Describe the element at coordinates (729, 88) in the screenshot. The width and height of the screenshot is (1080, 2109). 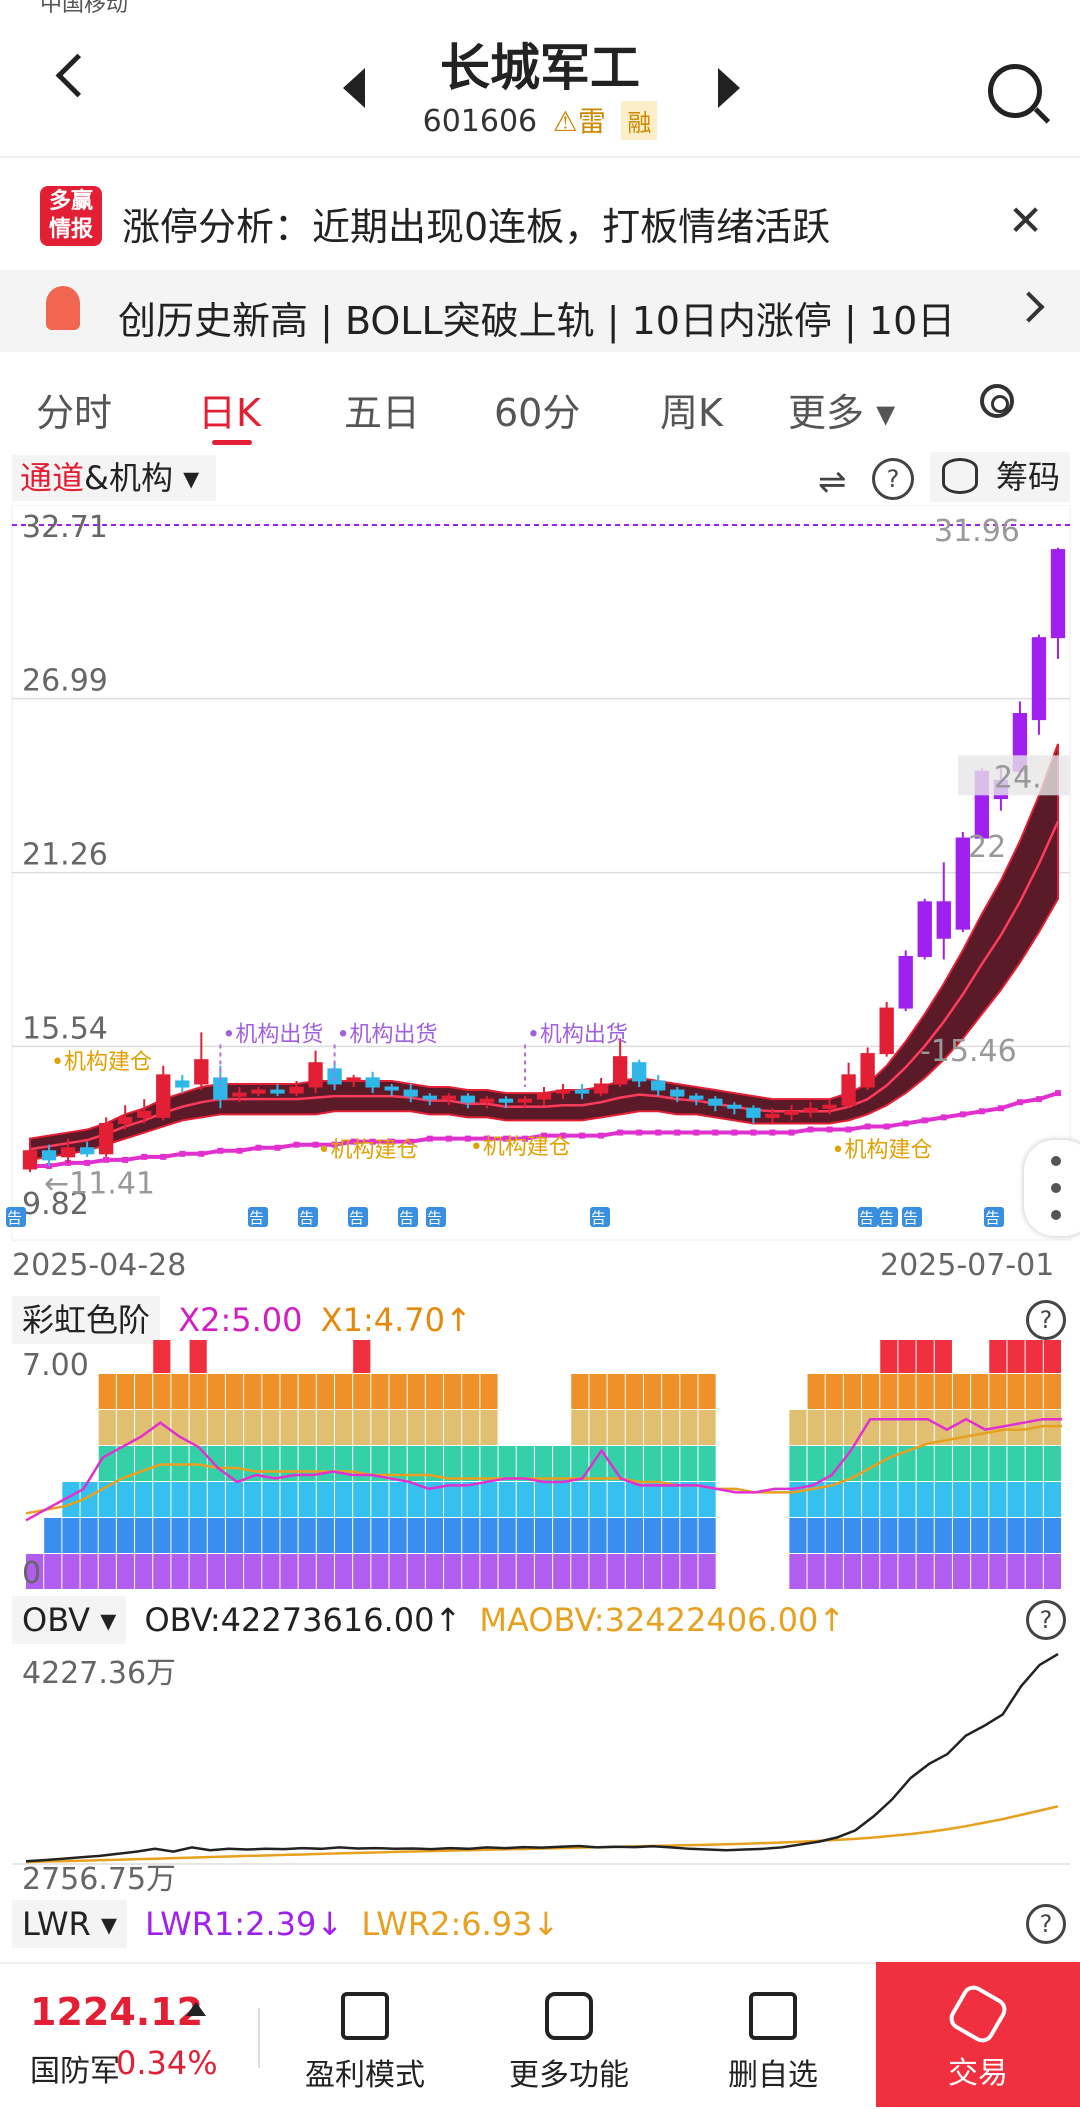
I see `next-stock-icon` at that location.